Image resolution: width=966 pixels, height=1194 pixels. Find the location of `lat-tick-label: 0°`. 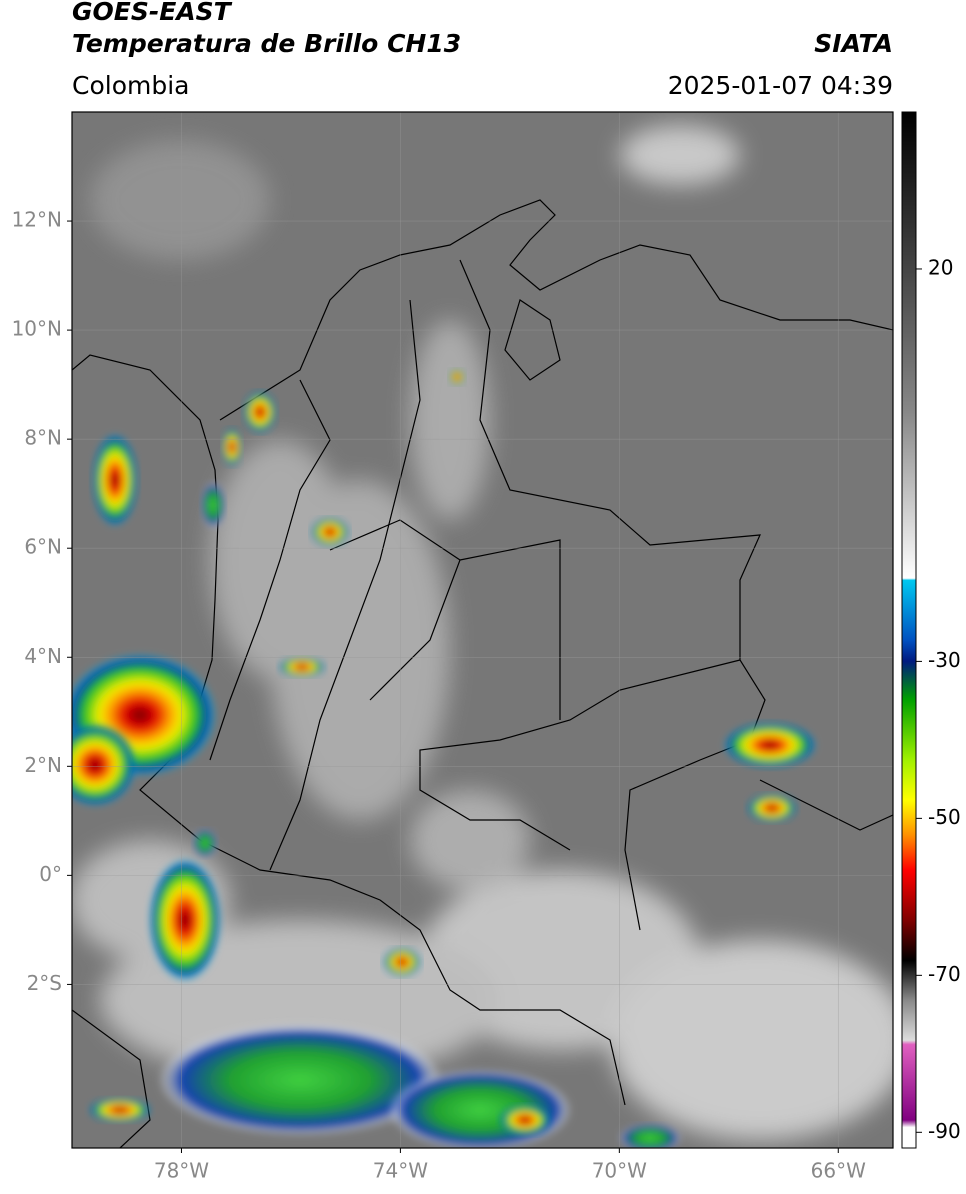

lat-tick-label: 0° is located at coordinates (50, 874).